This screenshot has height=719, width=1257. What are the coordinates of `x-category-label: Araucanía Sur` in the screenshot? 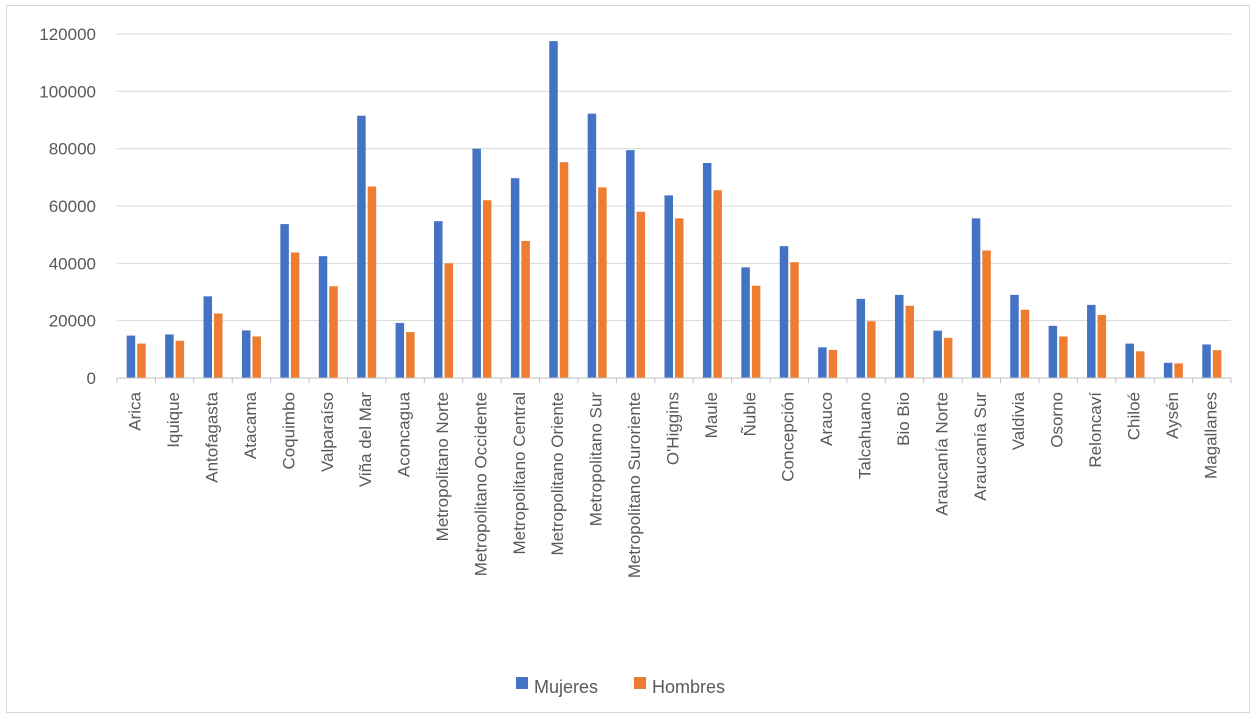 It's located at (980, 446).